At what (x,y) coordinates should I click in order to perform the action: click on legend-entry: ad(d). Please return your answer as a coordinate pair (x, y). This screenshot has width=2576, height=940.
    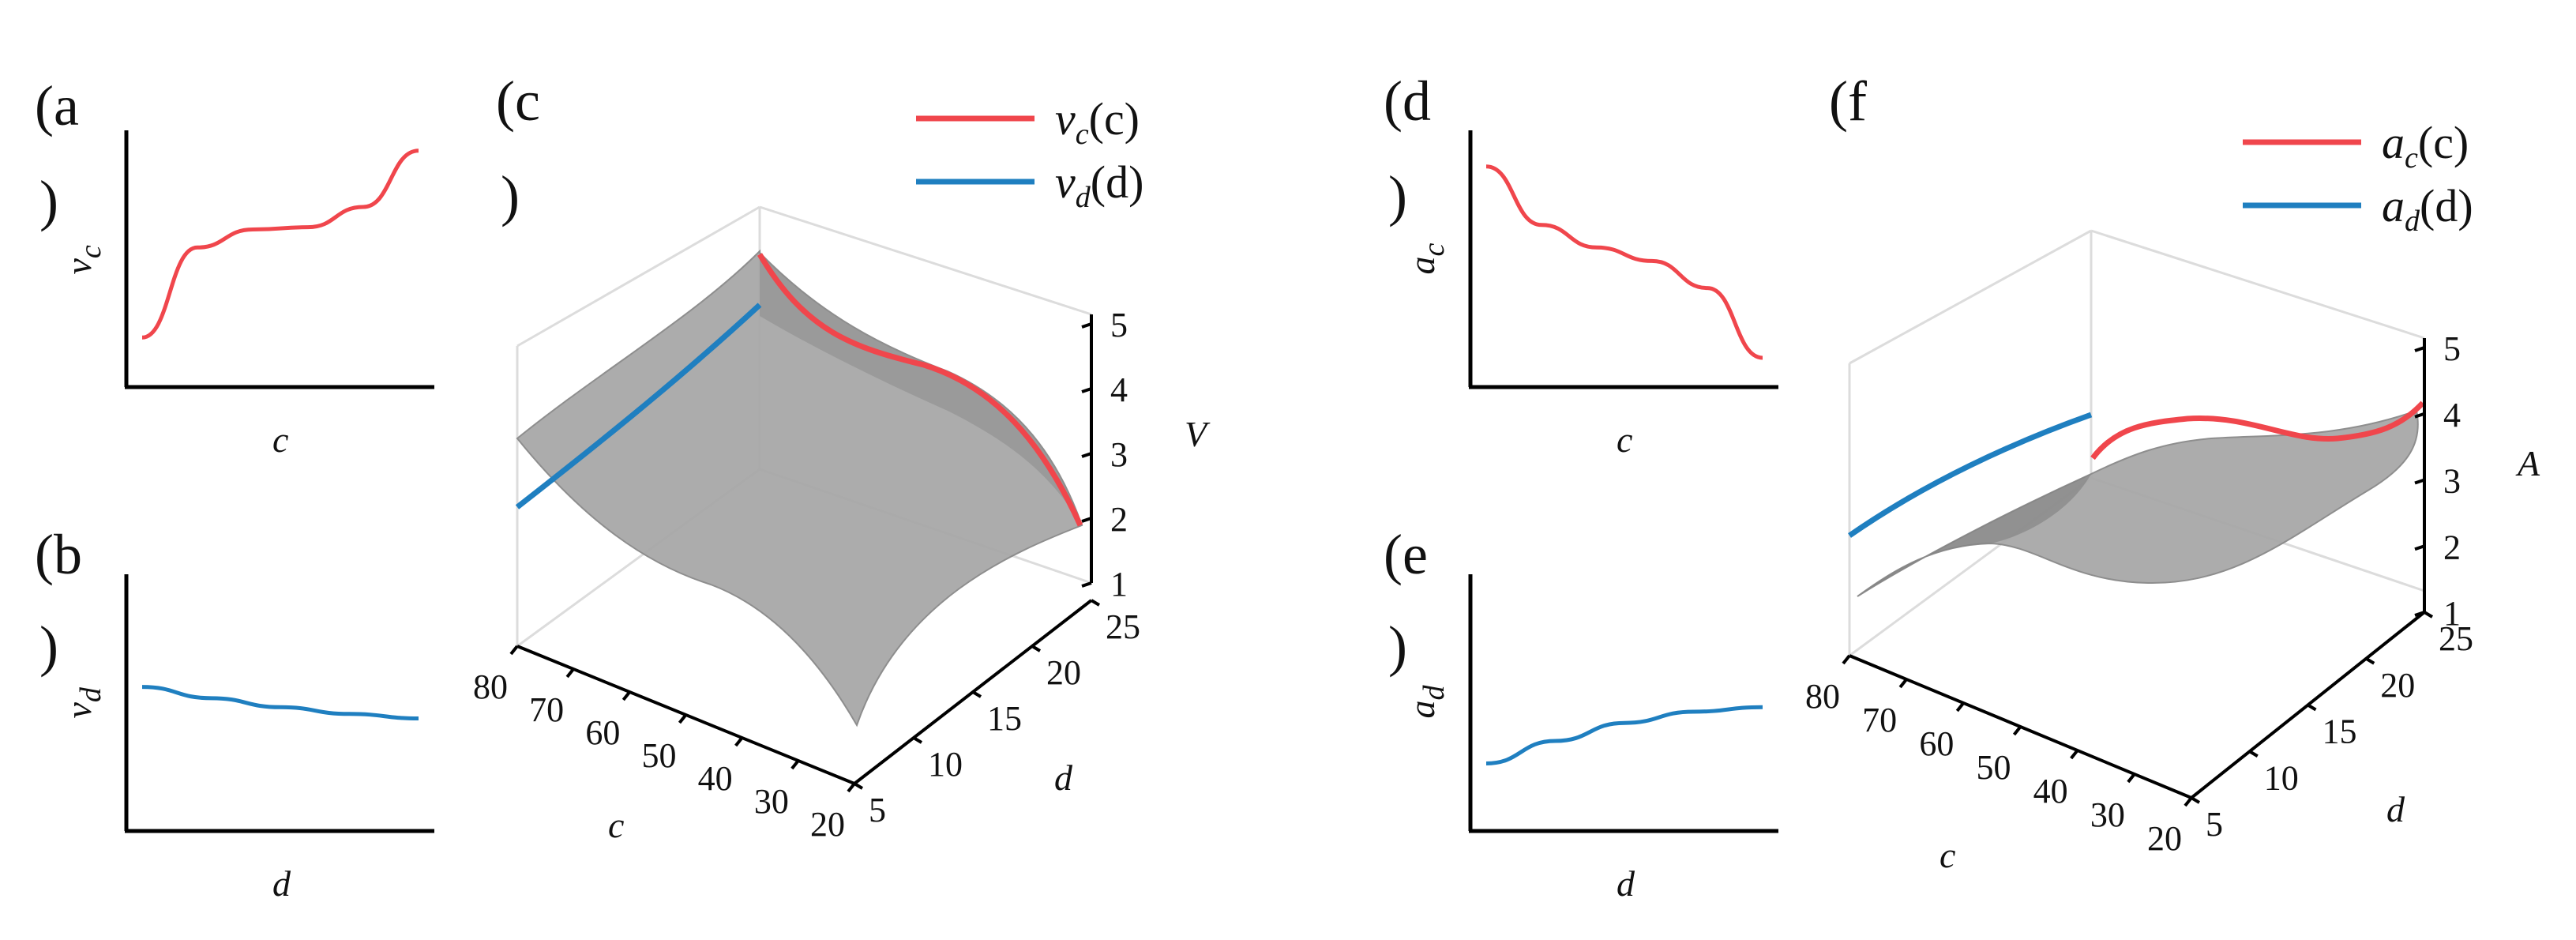
    Looking at the image, I should click on (2427, 209).